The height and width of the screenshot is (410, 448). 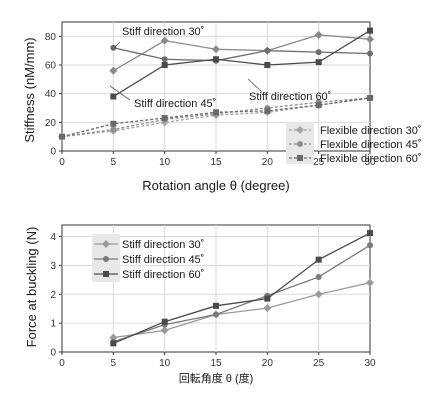 What do you see at coordinates (216, 378) in the screenshot?
I see `x-axis-title: 回転角度 θ (度)` at bounding box center [216, 378].